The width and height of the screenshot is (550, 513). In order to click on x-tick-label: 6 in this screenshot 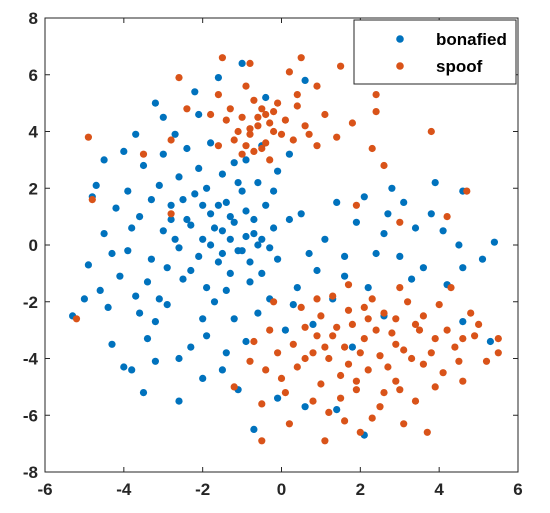, I will do `click(517, 489)`.